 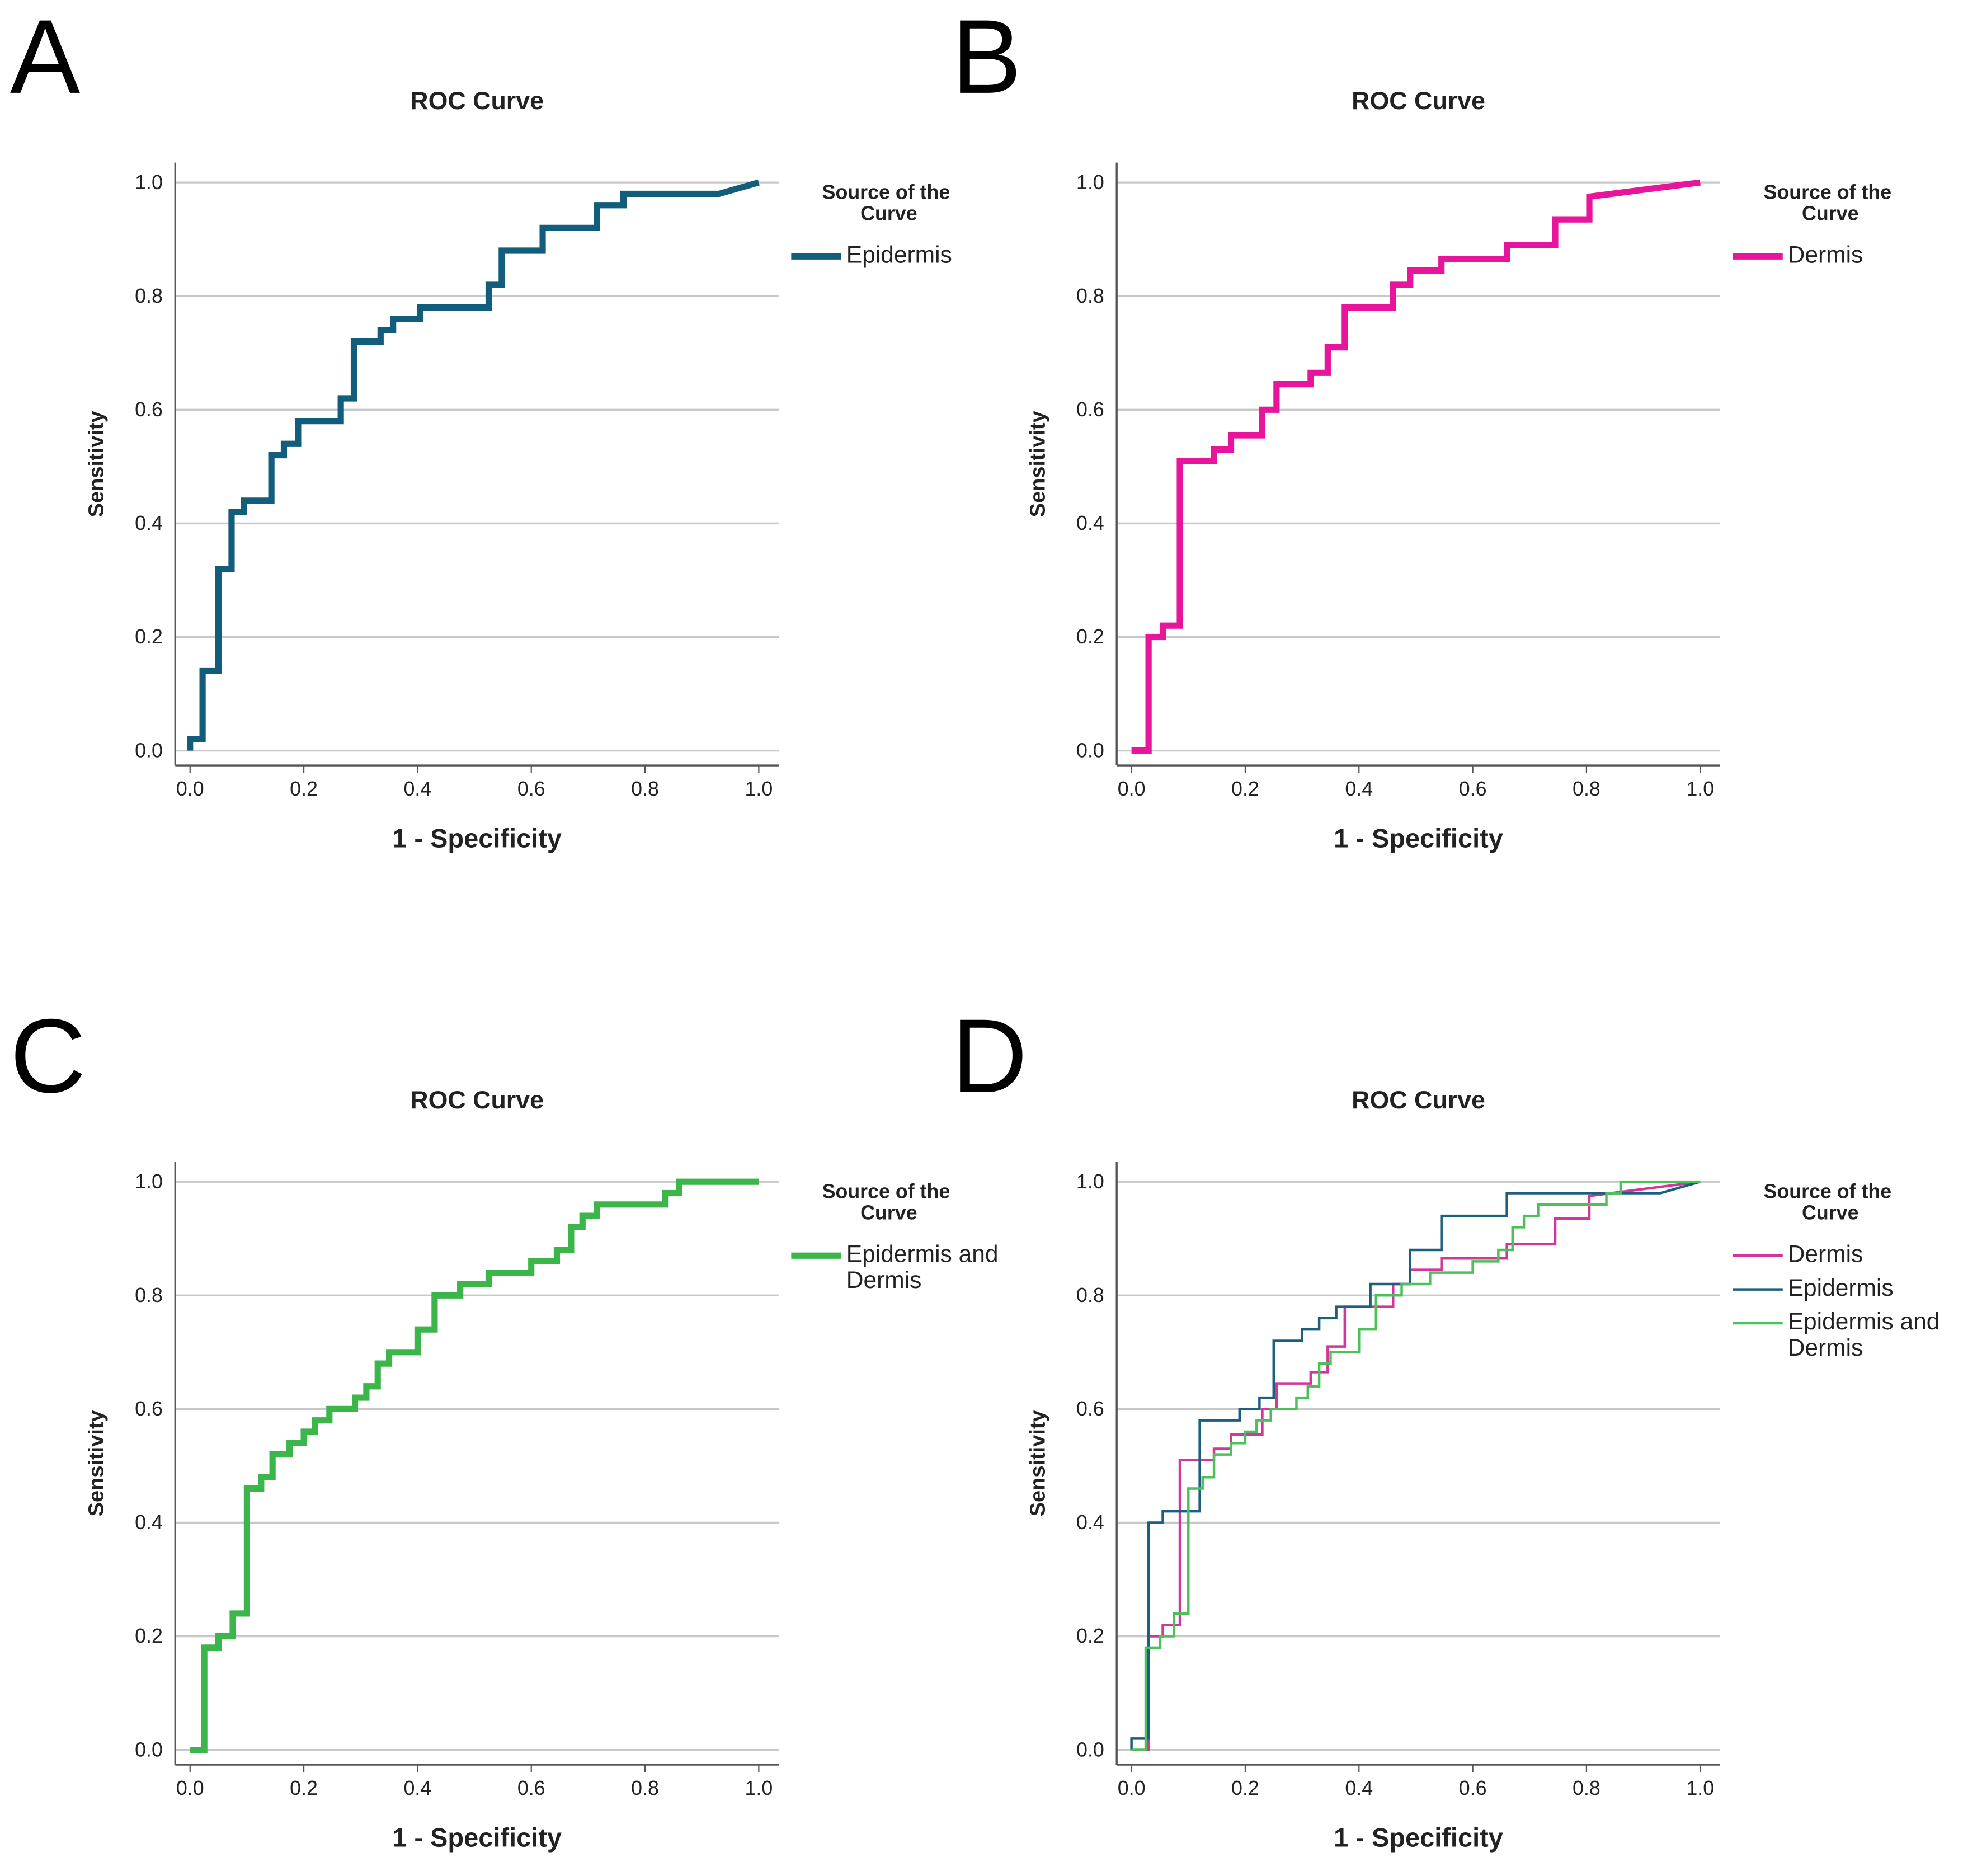 I want to click on panel-label: B, so click(x=986, y=57).